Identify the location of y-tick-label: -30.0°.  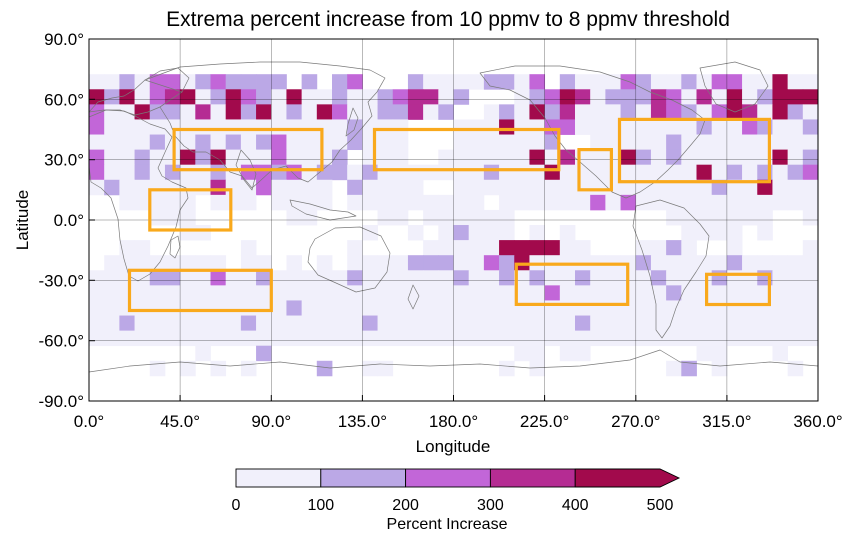
(61, 280).